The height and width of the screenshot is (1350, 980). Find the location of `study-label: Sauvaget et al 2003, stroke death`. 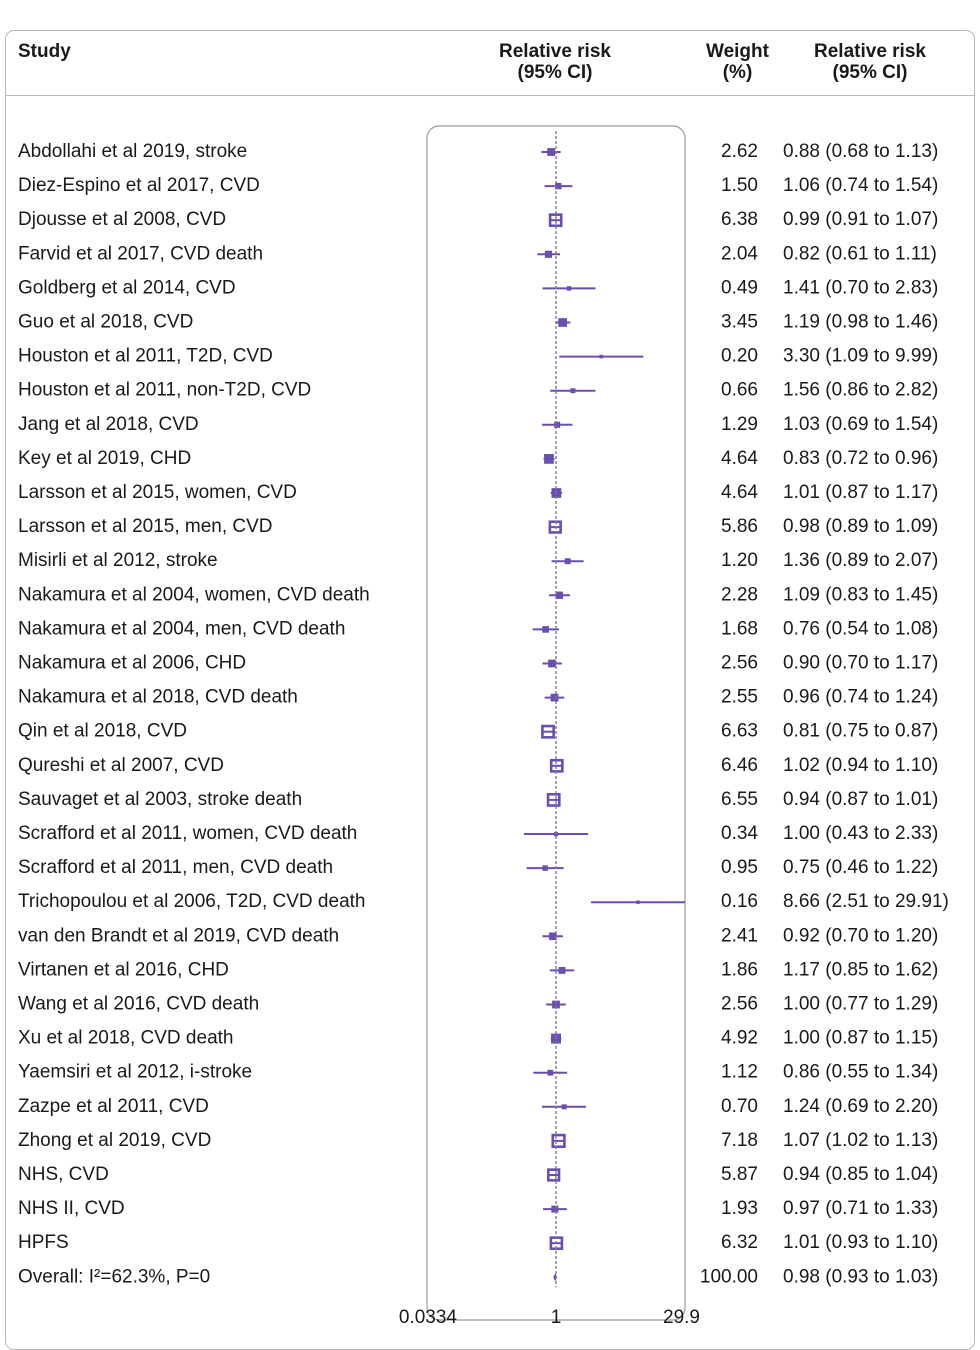

study-label: Sauvaget et al 2003, stroke death is located at coordinates (160, 799).